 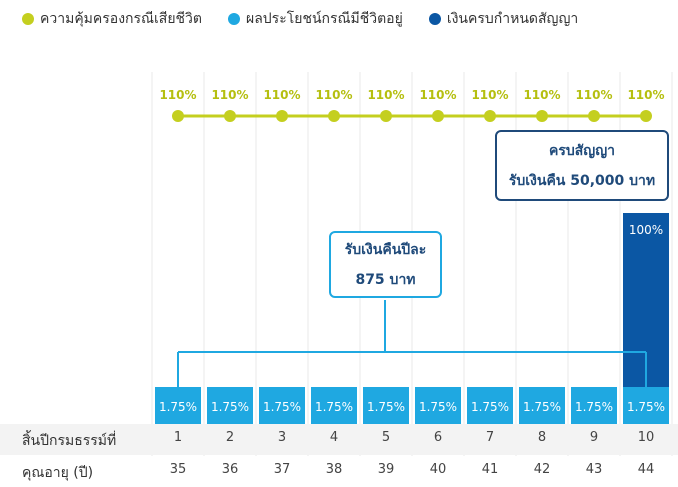 I want to click on policy-year-cell: 4, so click(x=334, y=437).